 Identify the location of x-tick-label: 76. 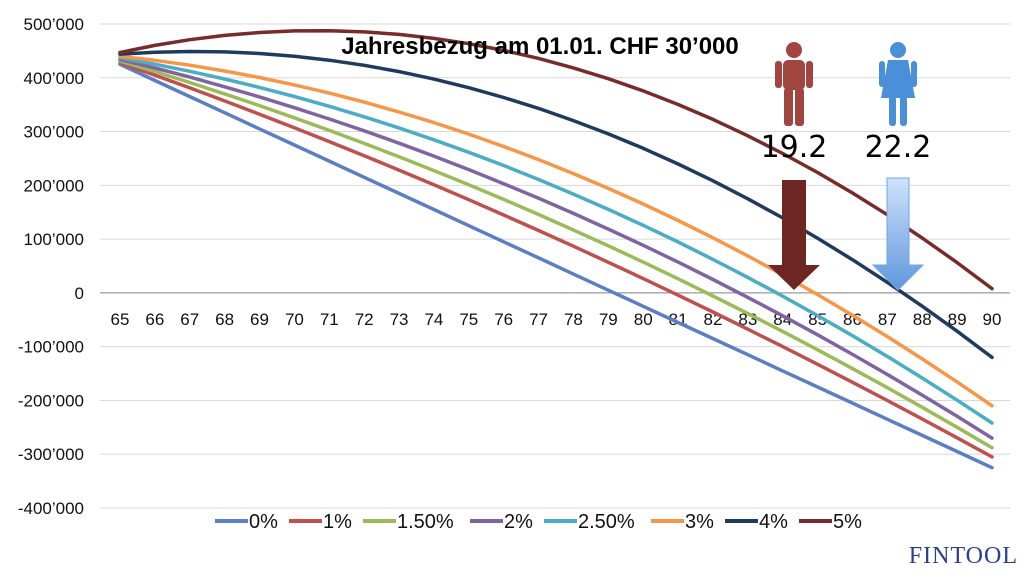
(503, 319).